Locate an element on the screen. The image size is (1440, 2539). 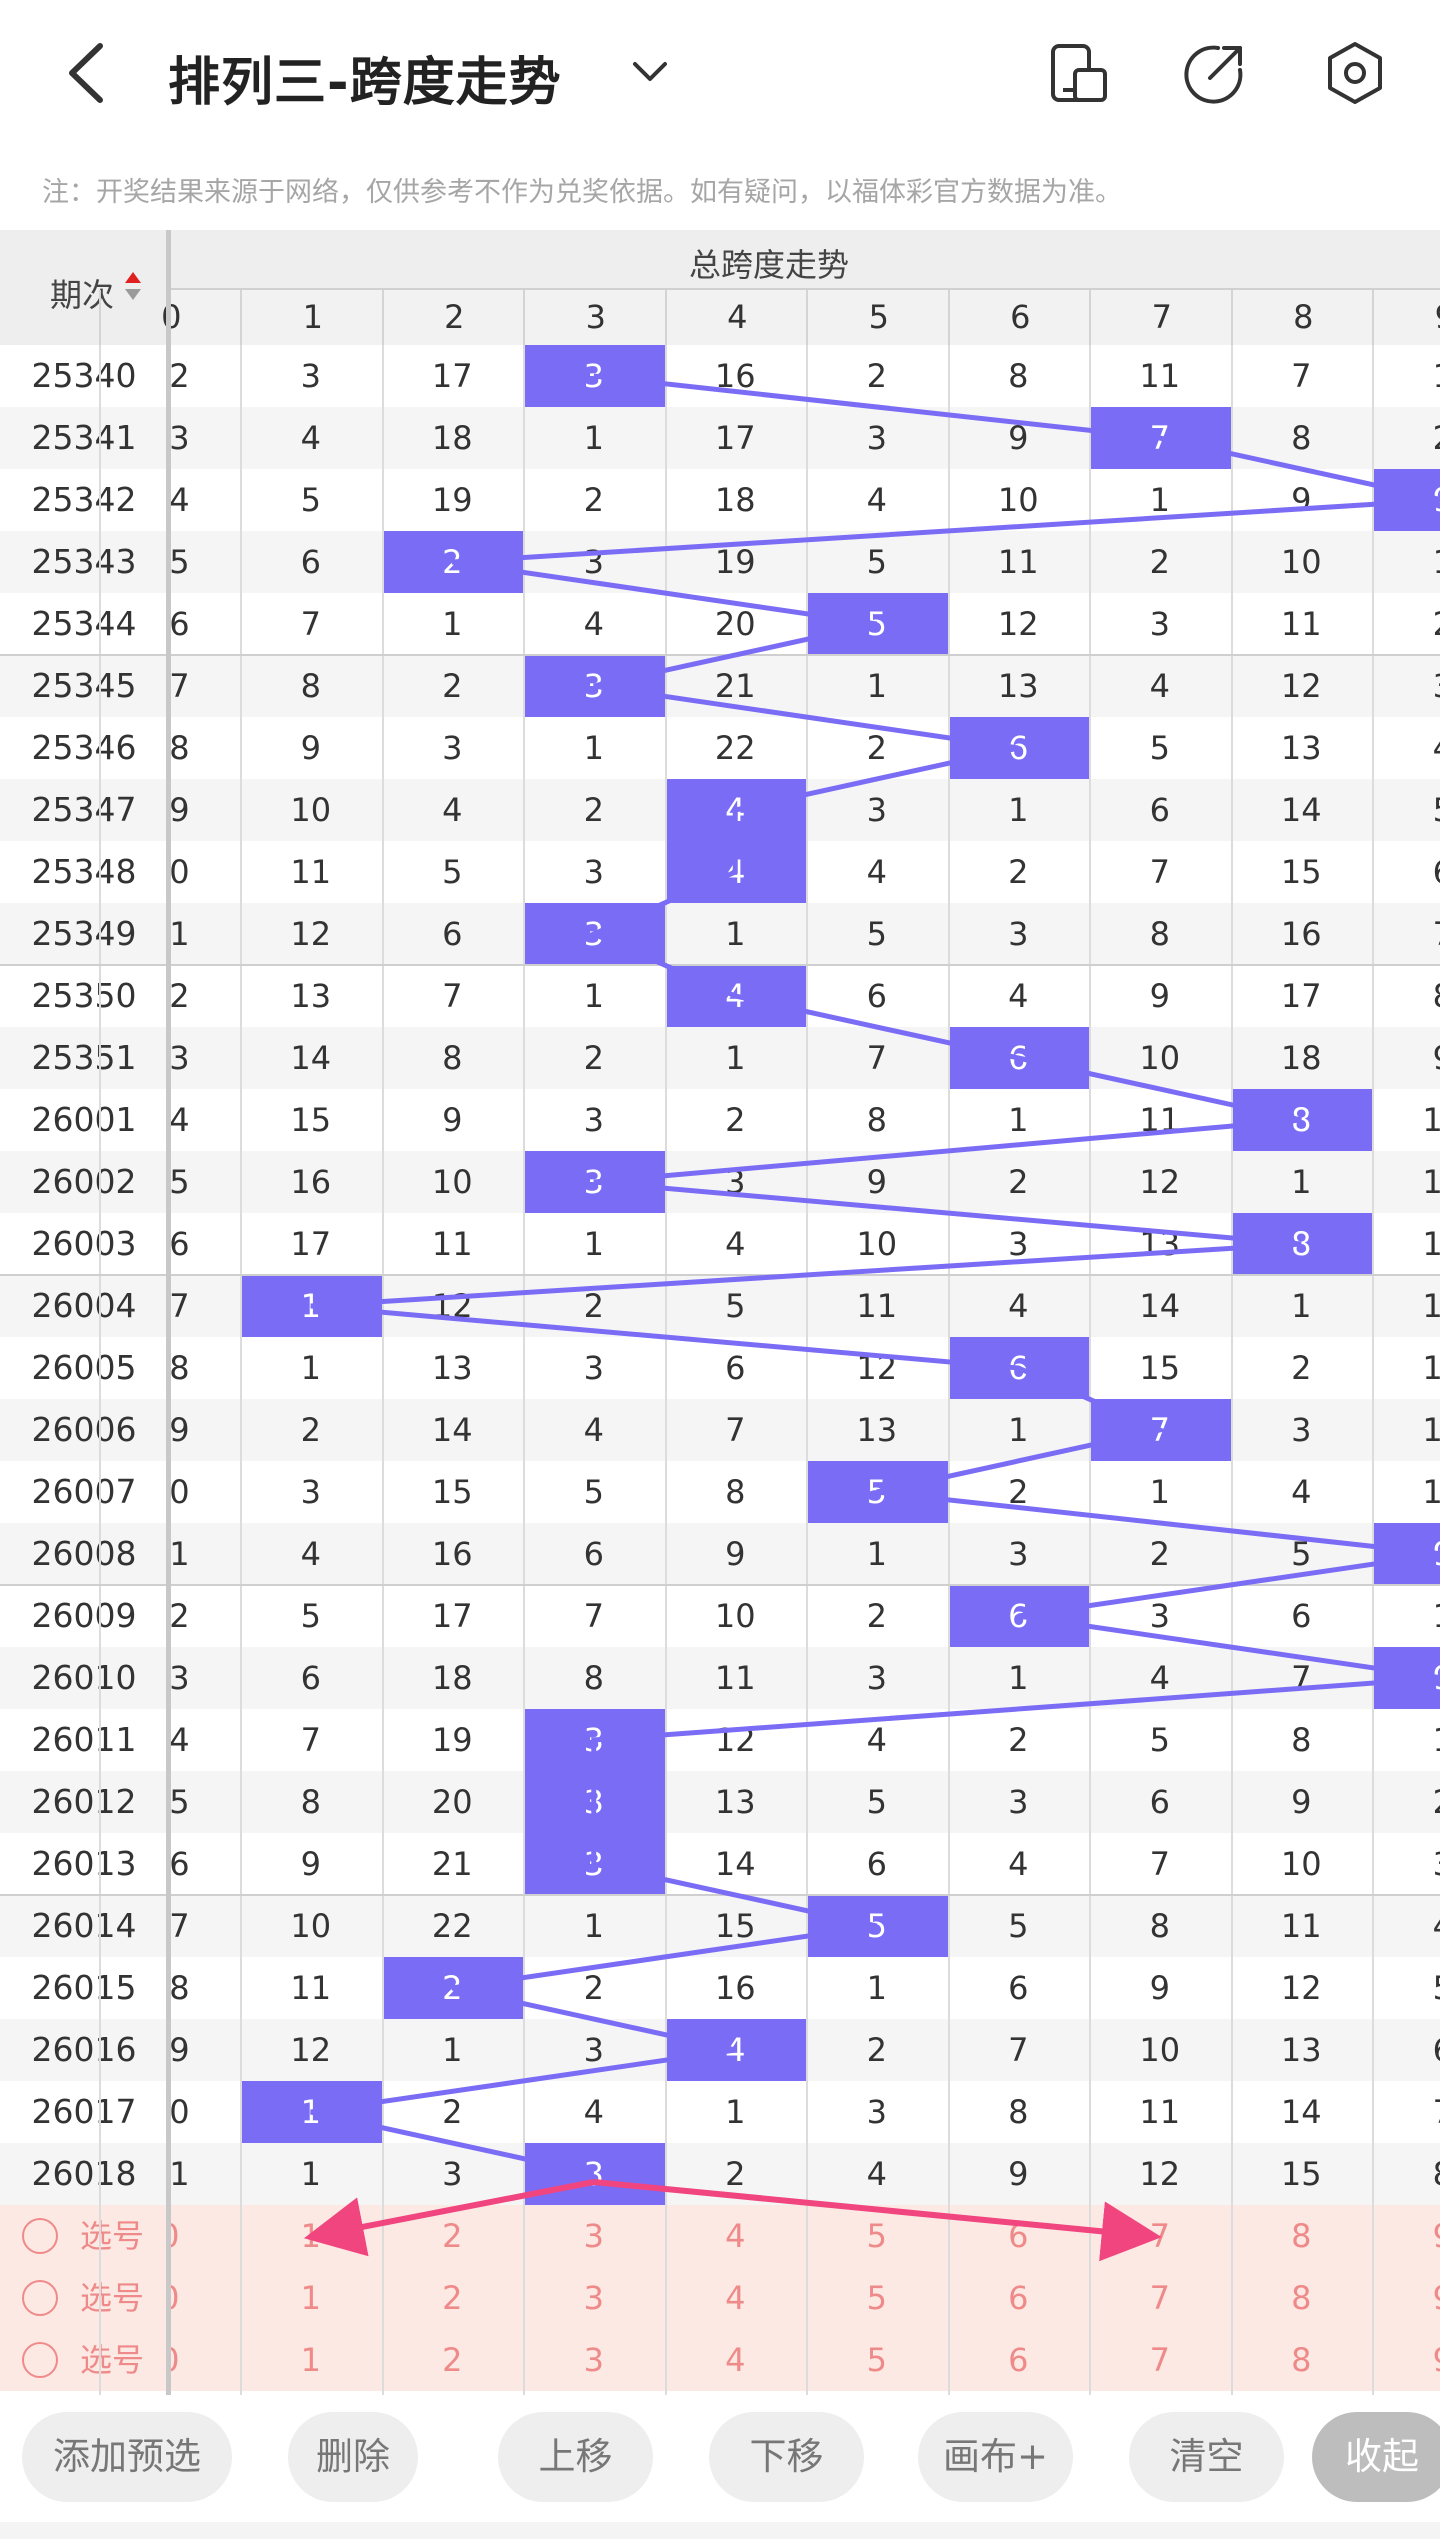
move-up-button: 上移 is located at coordinates (575, 2457).